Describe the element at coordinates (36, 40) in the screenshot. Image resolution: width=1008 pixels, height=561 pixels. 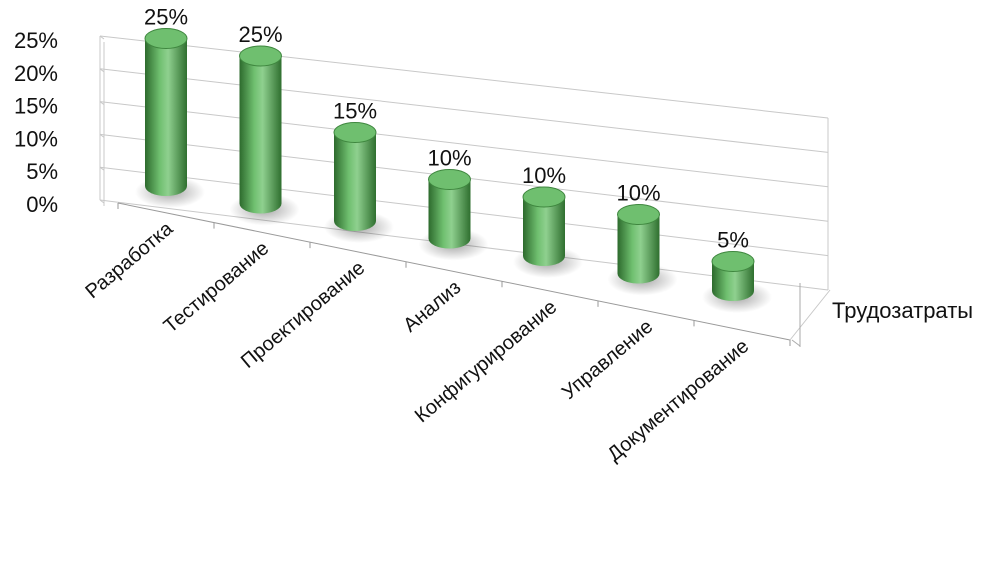
I see `y-tick-label: 25%` at that location.